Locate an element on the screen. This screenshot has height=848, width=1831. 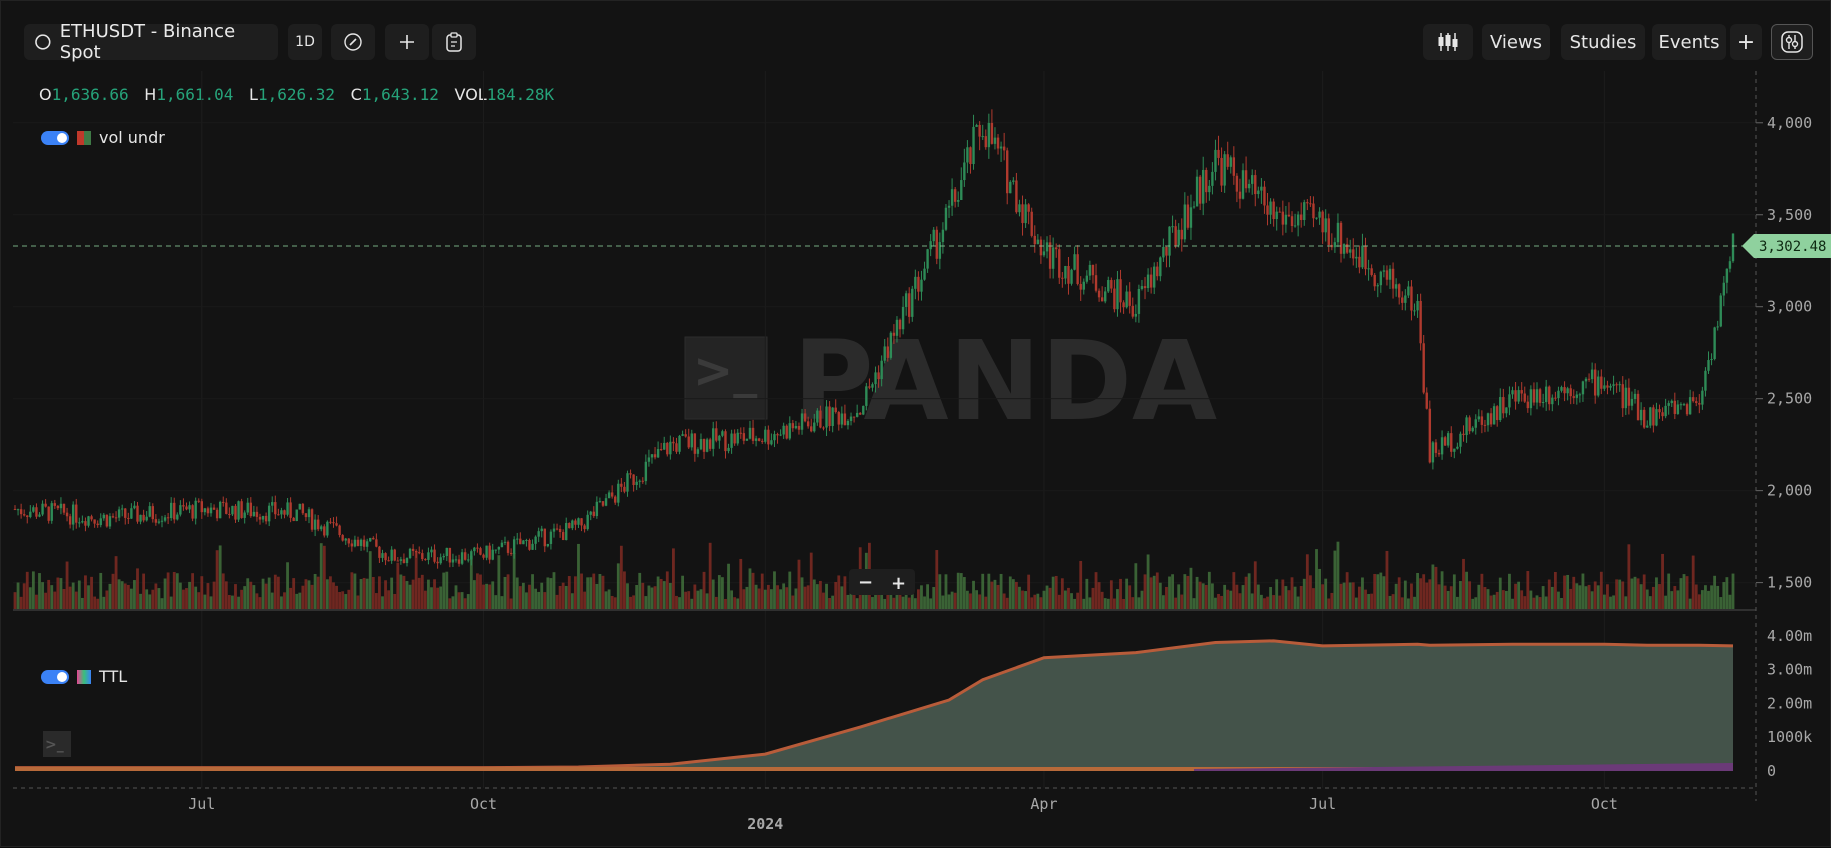
vol-study-toggle is located at coordinates (55, 137).